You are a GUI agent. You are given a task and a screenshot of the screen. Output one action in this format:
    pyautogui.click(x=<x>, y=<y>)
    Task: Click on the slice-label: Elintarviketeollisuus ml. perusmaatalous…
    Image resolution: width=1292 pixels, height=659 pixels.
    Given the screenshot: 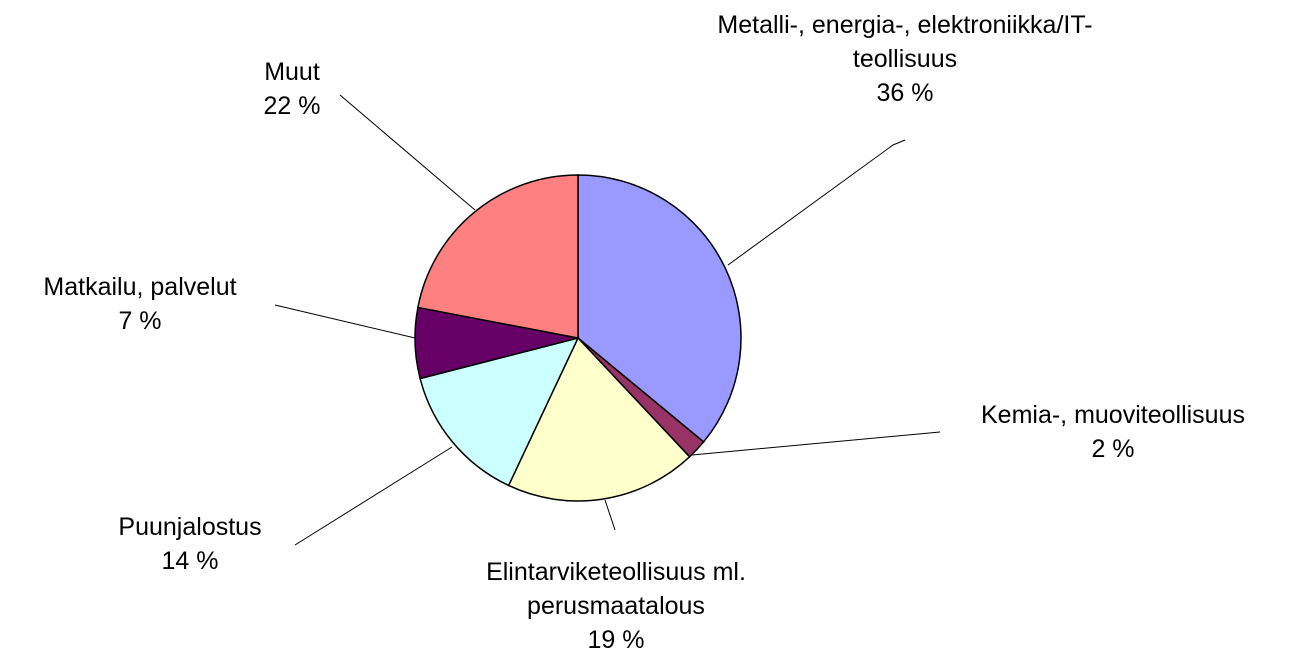 What is the action you would take?
    pyautogui.click(x=616, y=606)
    